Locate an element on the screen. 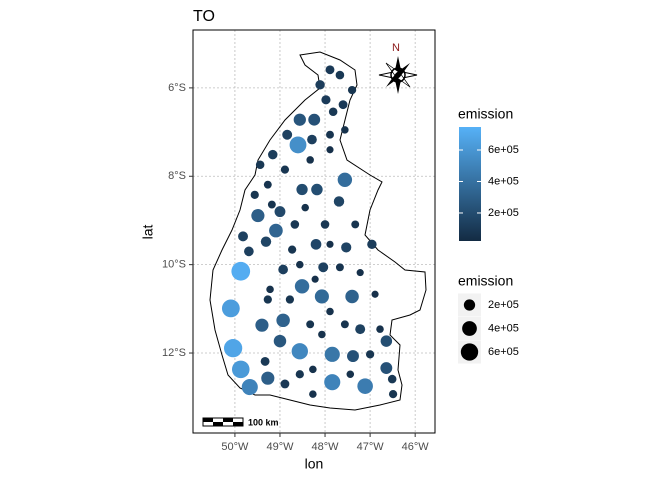 The width and height of the screenshot is (672, 480). chart-title: TO is located at coordinates (204, 16).